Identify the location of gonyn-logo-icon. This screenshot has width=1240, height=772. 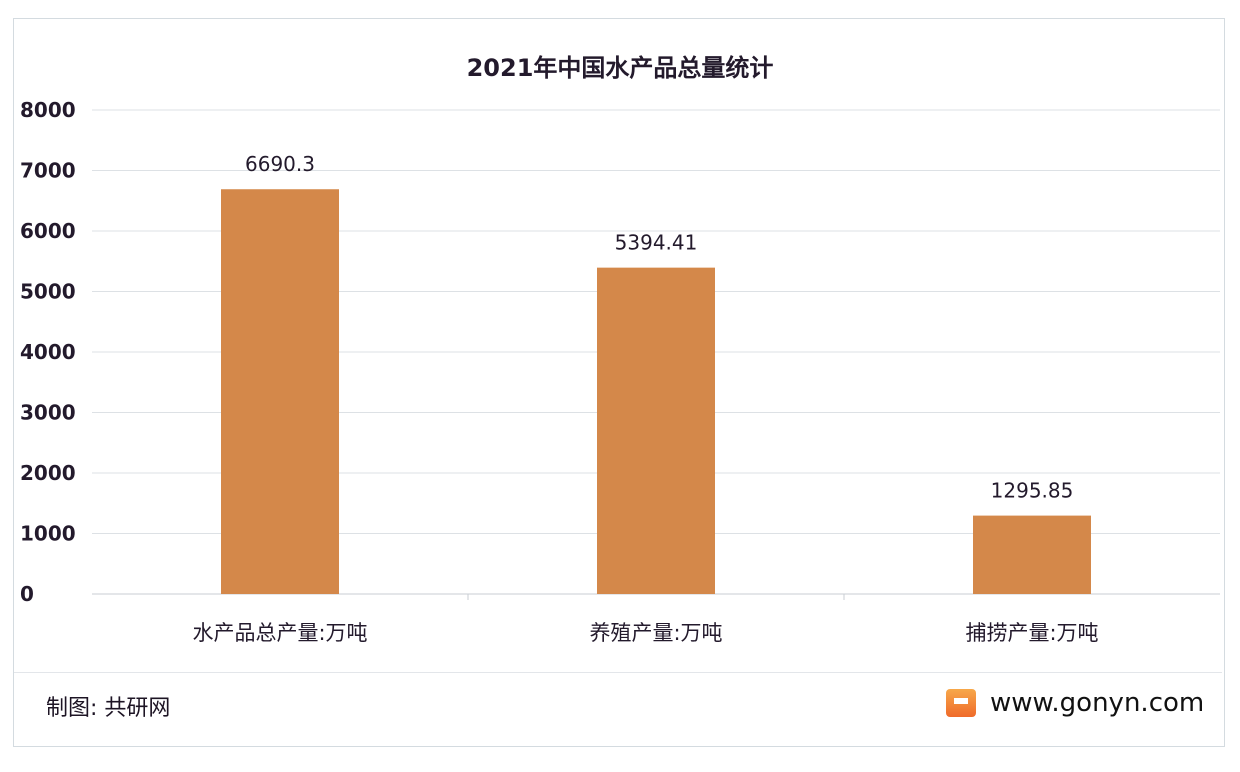
(961, 703).